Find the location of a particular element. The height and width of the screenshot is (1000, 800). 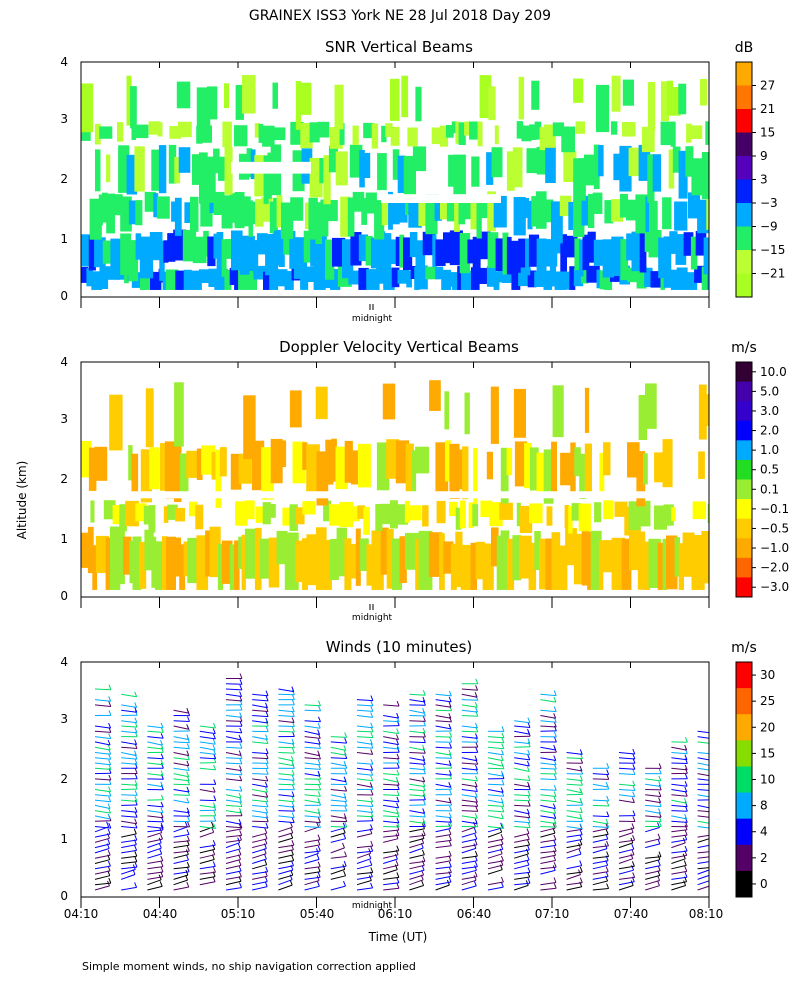

snr-midnight-label: midnight is located at coordinates (372, 319).